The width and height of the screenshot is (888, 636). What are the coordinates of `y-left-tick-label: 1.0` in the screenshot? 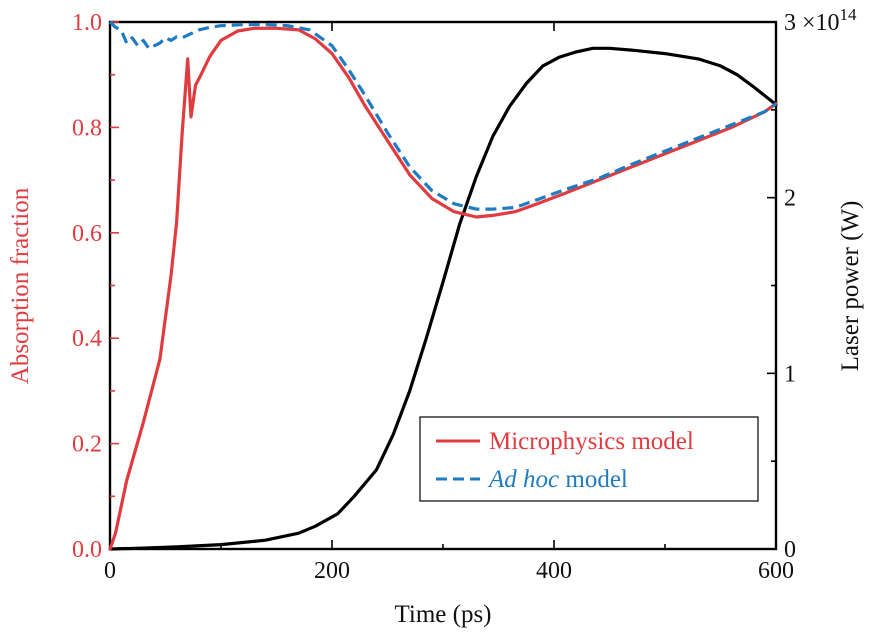 It's located at (87, 23).